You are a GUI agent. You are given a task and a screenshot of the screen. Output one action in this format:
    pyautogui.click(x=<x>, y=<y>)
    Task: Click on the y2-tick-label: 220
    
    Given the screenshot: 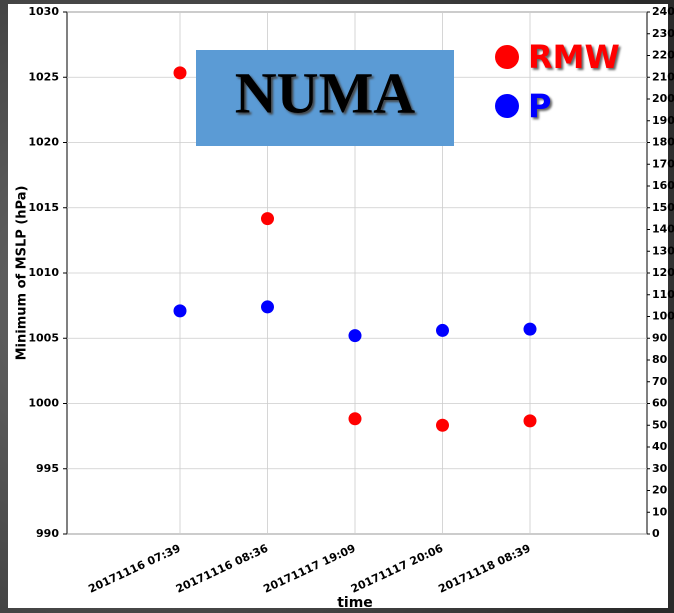 What is the action you would take?
    pyautogui.click(x=663, y=55)
    